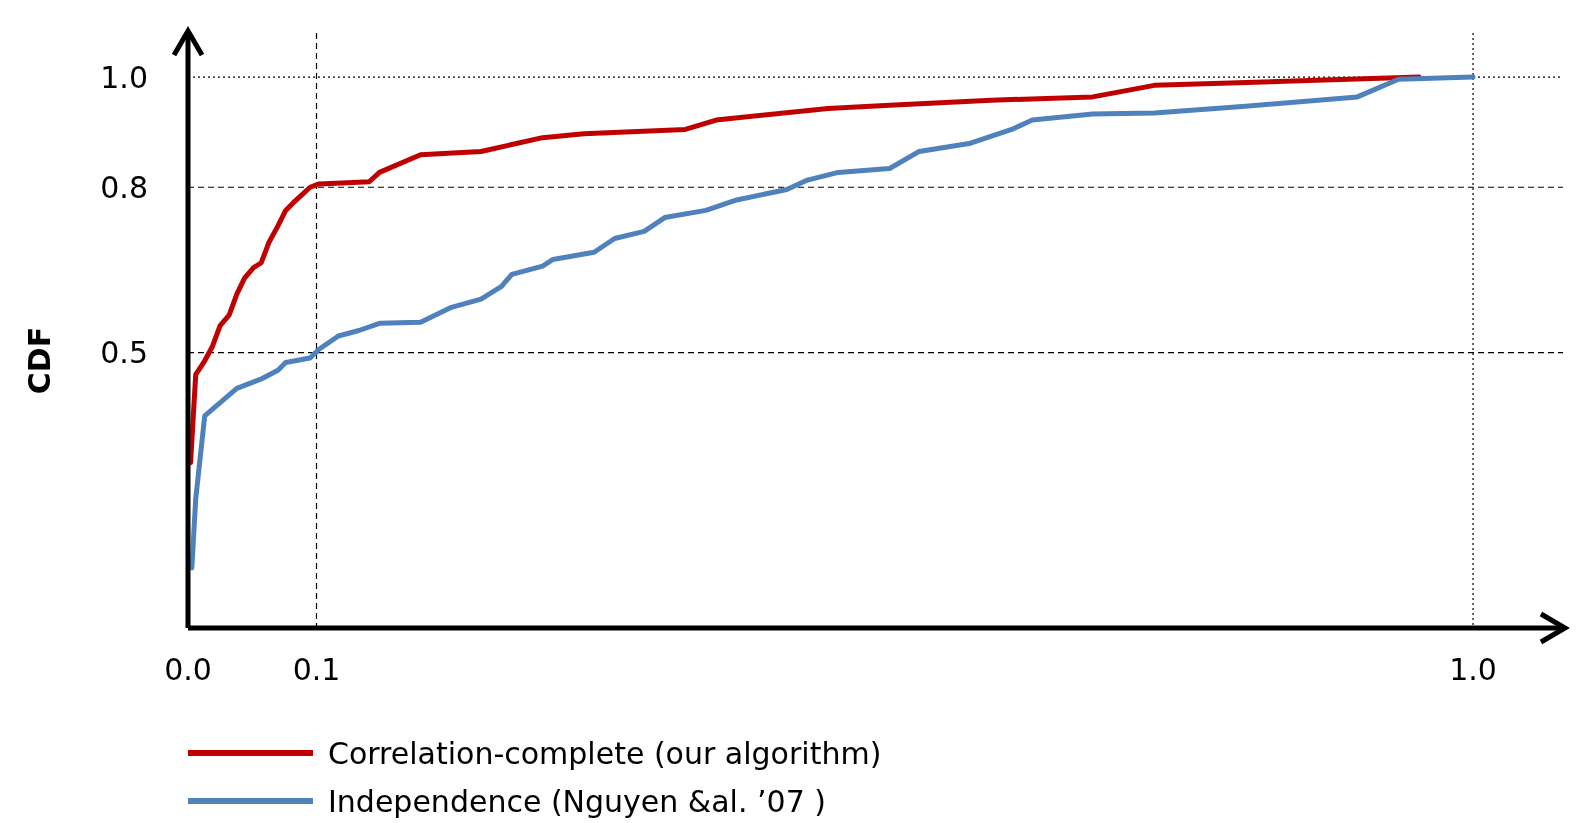 The image size is (1593, 823). Describe the element at coordinates (39, 360) in the screenshot. I see `y-axis-title: CDF` at that location.